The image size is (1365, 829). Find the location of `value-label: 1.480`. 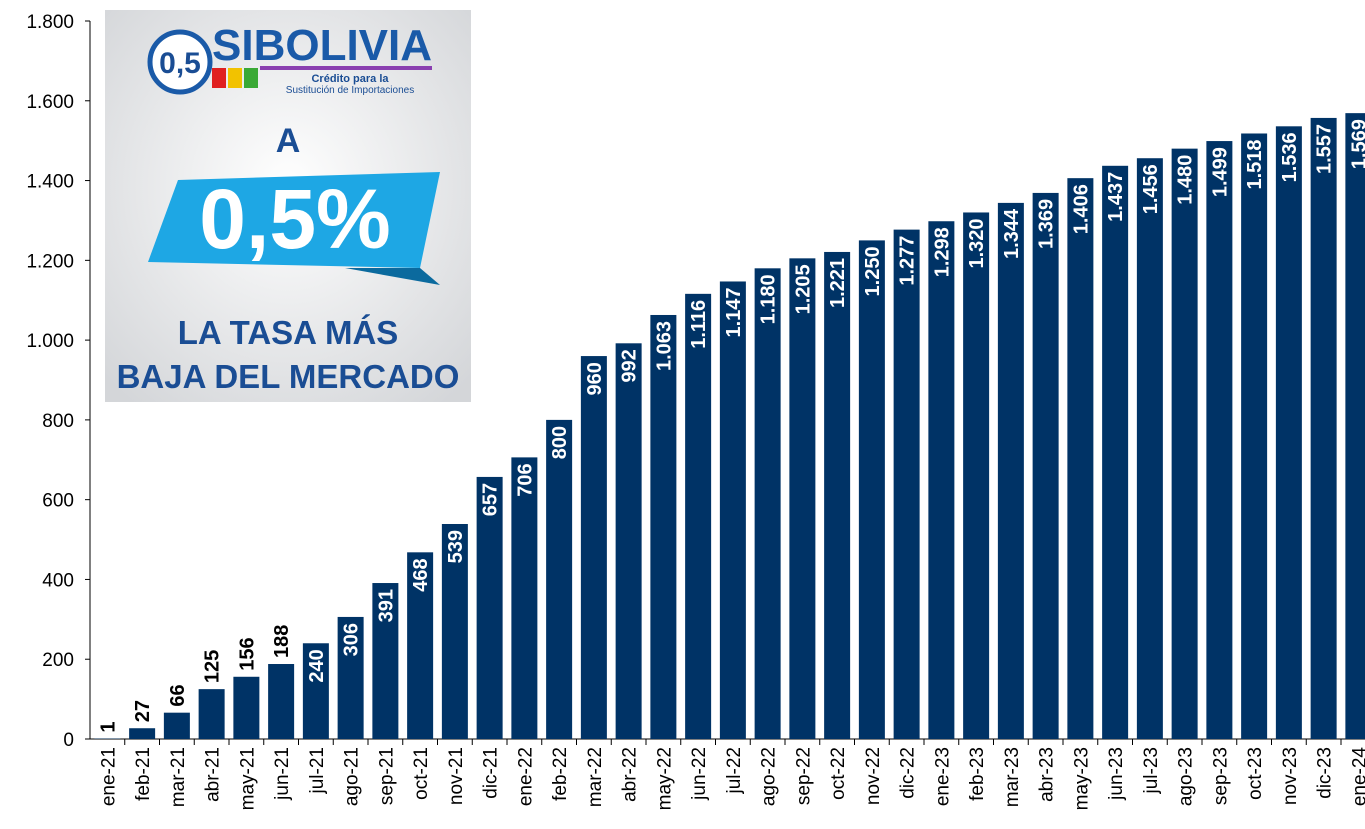

value-label: 1.480 is located at coordinates (1186, 180).